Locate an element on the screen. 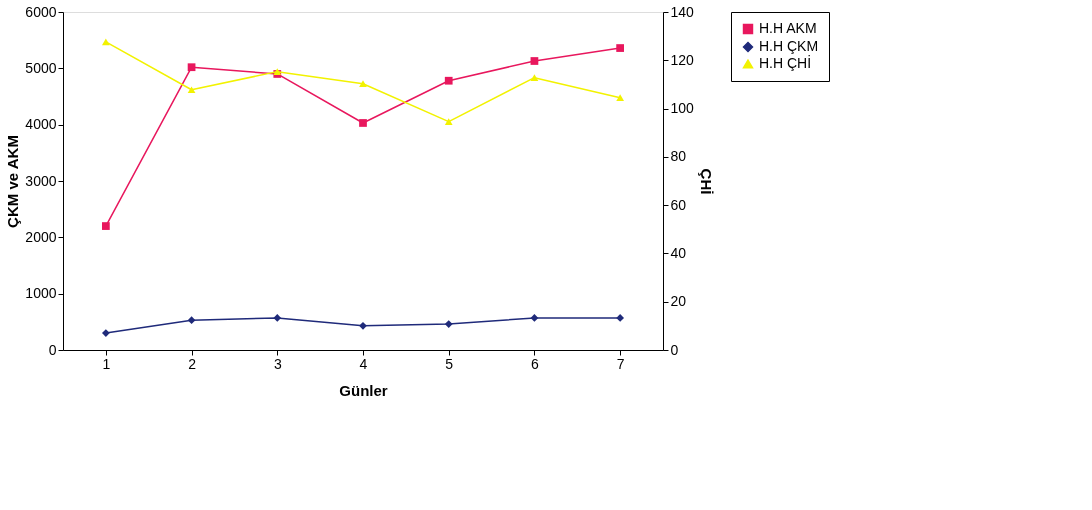 This screenshot has height=510, width=1092. y2-tick-label: 80 is located at coordinates (678, 156).